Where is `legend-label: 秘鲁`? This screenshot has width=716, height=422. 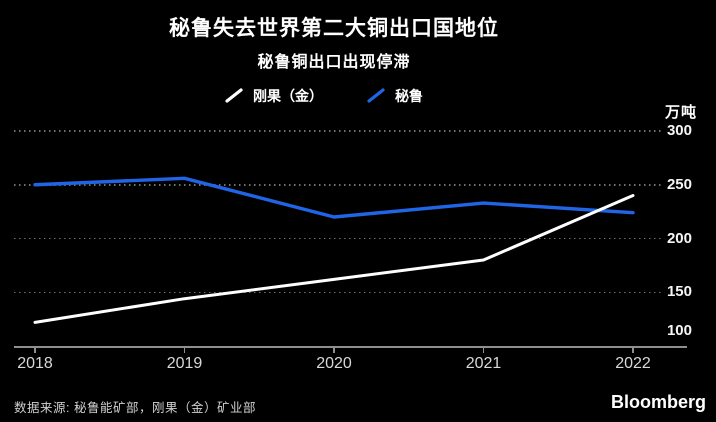
legend-label: 秘鲁 is located at coordinates (409, 96).